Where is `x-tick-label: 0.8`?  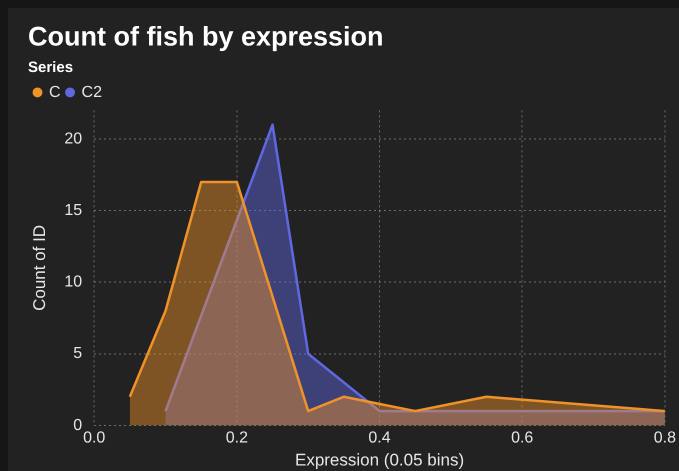 x-tick-label: 0.8 is located at coordinates (665, 437).